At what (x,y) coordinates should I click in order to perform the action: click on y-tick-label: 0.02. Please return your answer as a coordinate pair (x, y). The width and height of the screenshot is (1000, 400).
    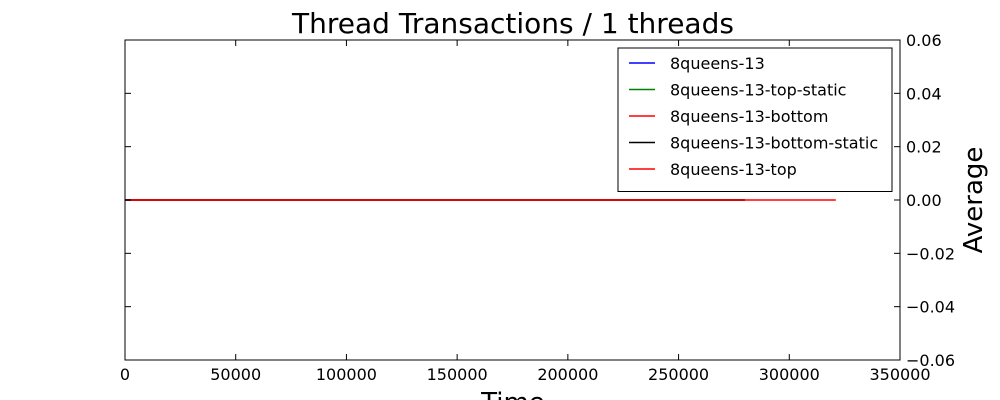
    Looking at the image, I should click on (924, 147).